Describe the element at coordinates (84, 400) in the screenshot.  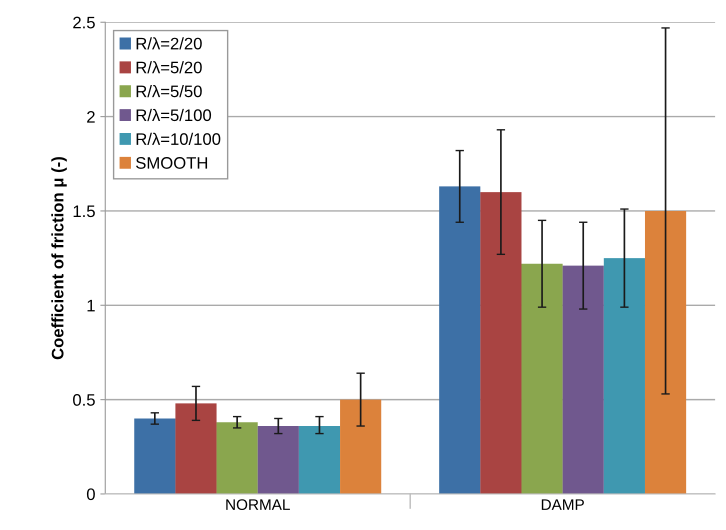
I see `y-tick-label: 0.5` at that location.